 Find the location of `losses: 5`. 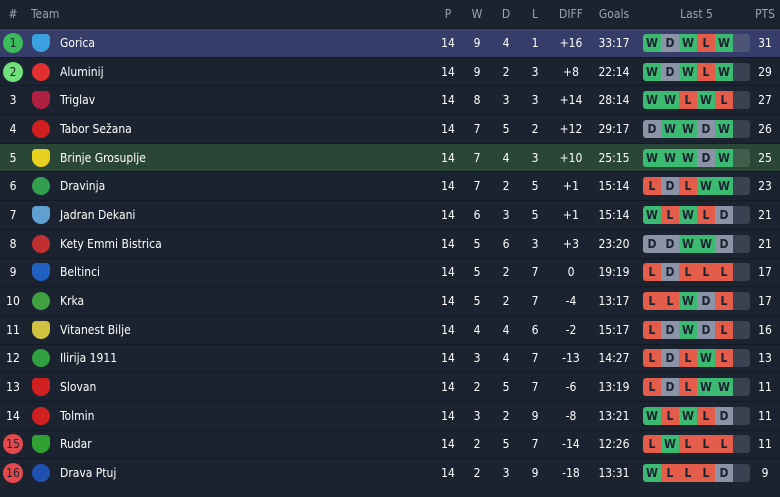

losses: 5 is located at coordinates (535, 186).